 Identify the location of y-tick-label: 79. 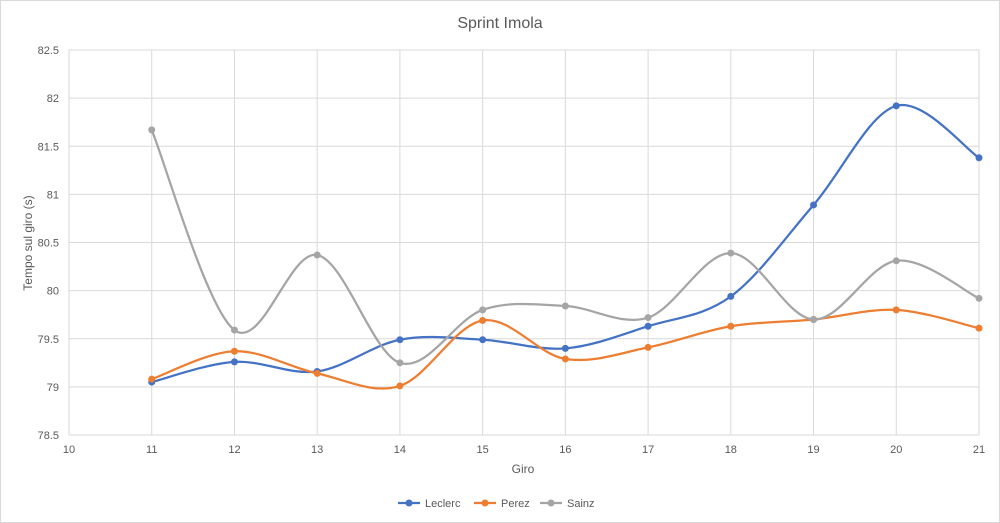
(53, 388).